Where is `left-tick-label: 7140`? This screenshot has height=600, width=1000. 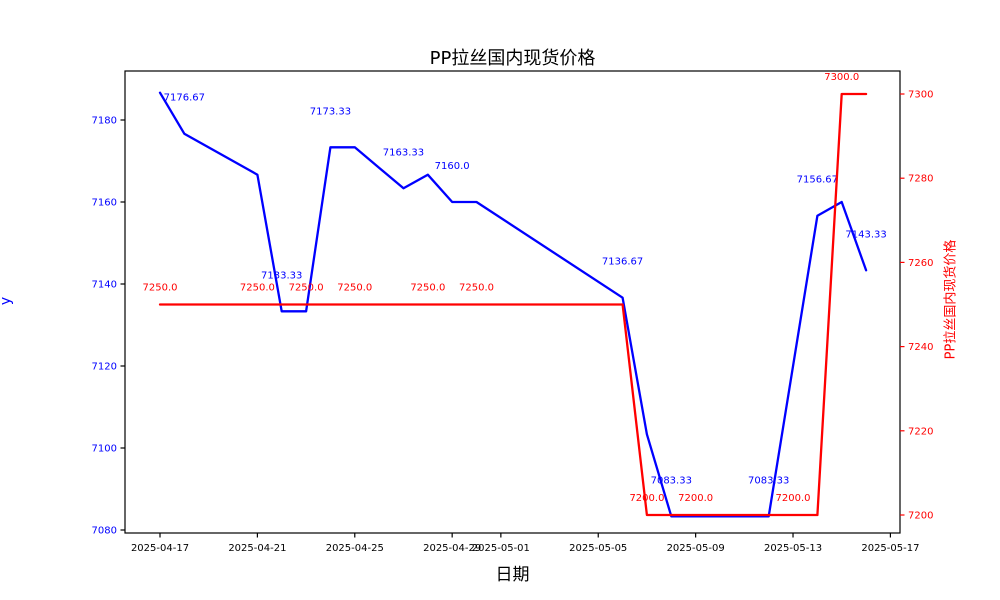 left-tick-label: 7140 is located at coordinates (104, 284).